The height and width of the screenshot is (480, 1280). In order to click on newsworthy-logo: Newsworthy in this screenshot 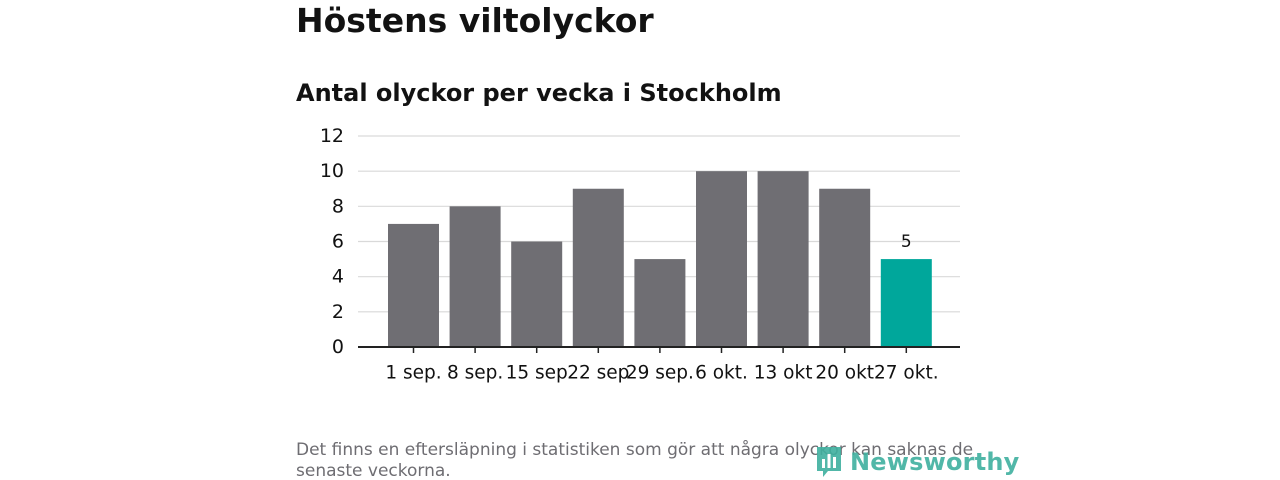, I will do `click(917, 461)`.